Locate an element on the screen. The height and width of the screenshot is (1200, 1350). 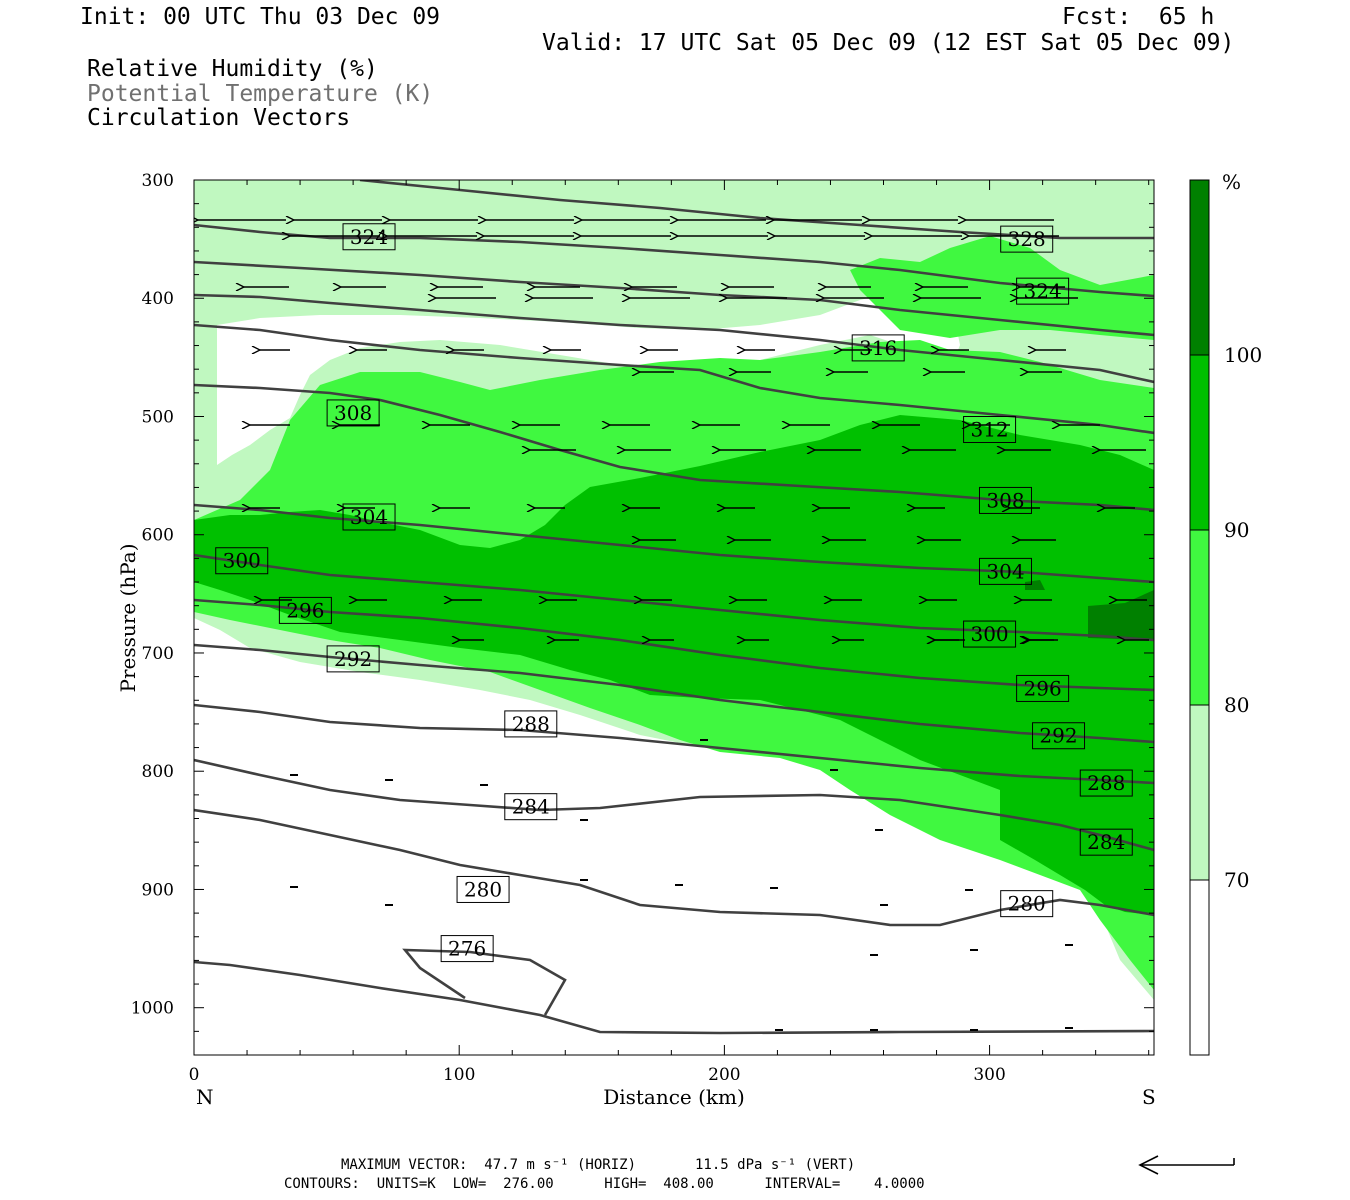
y-tick-label: 700 is located at coordinates (158, 654).